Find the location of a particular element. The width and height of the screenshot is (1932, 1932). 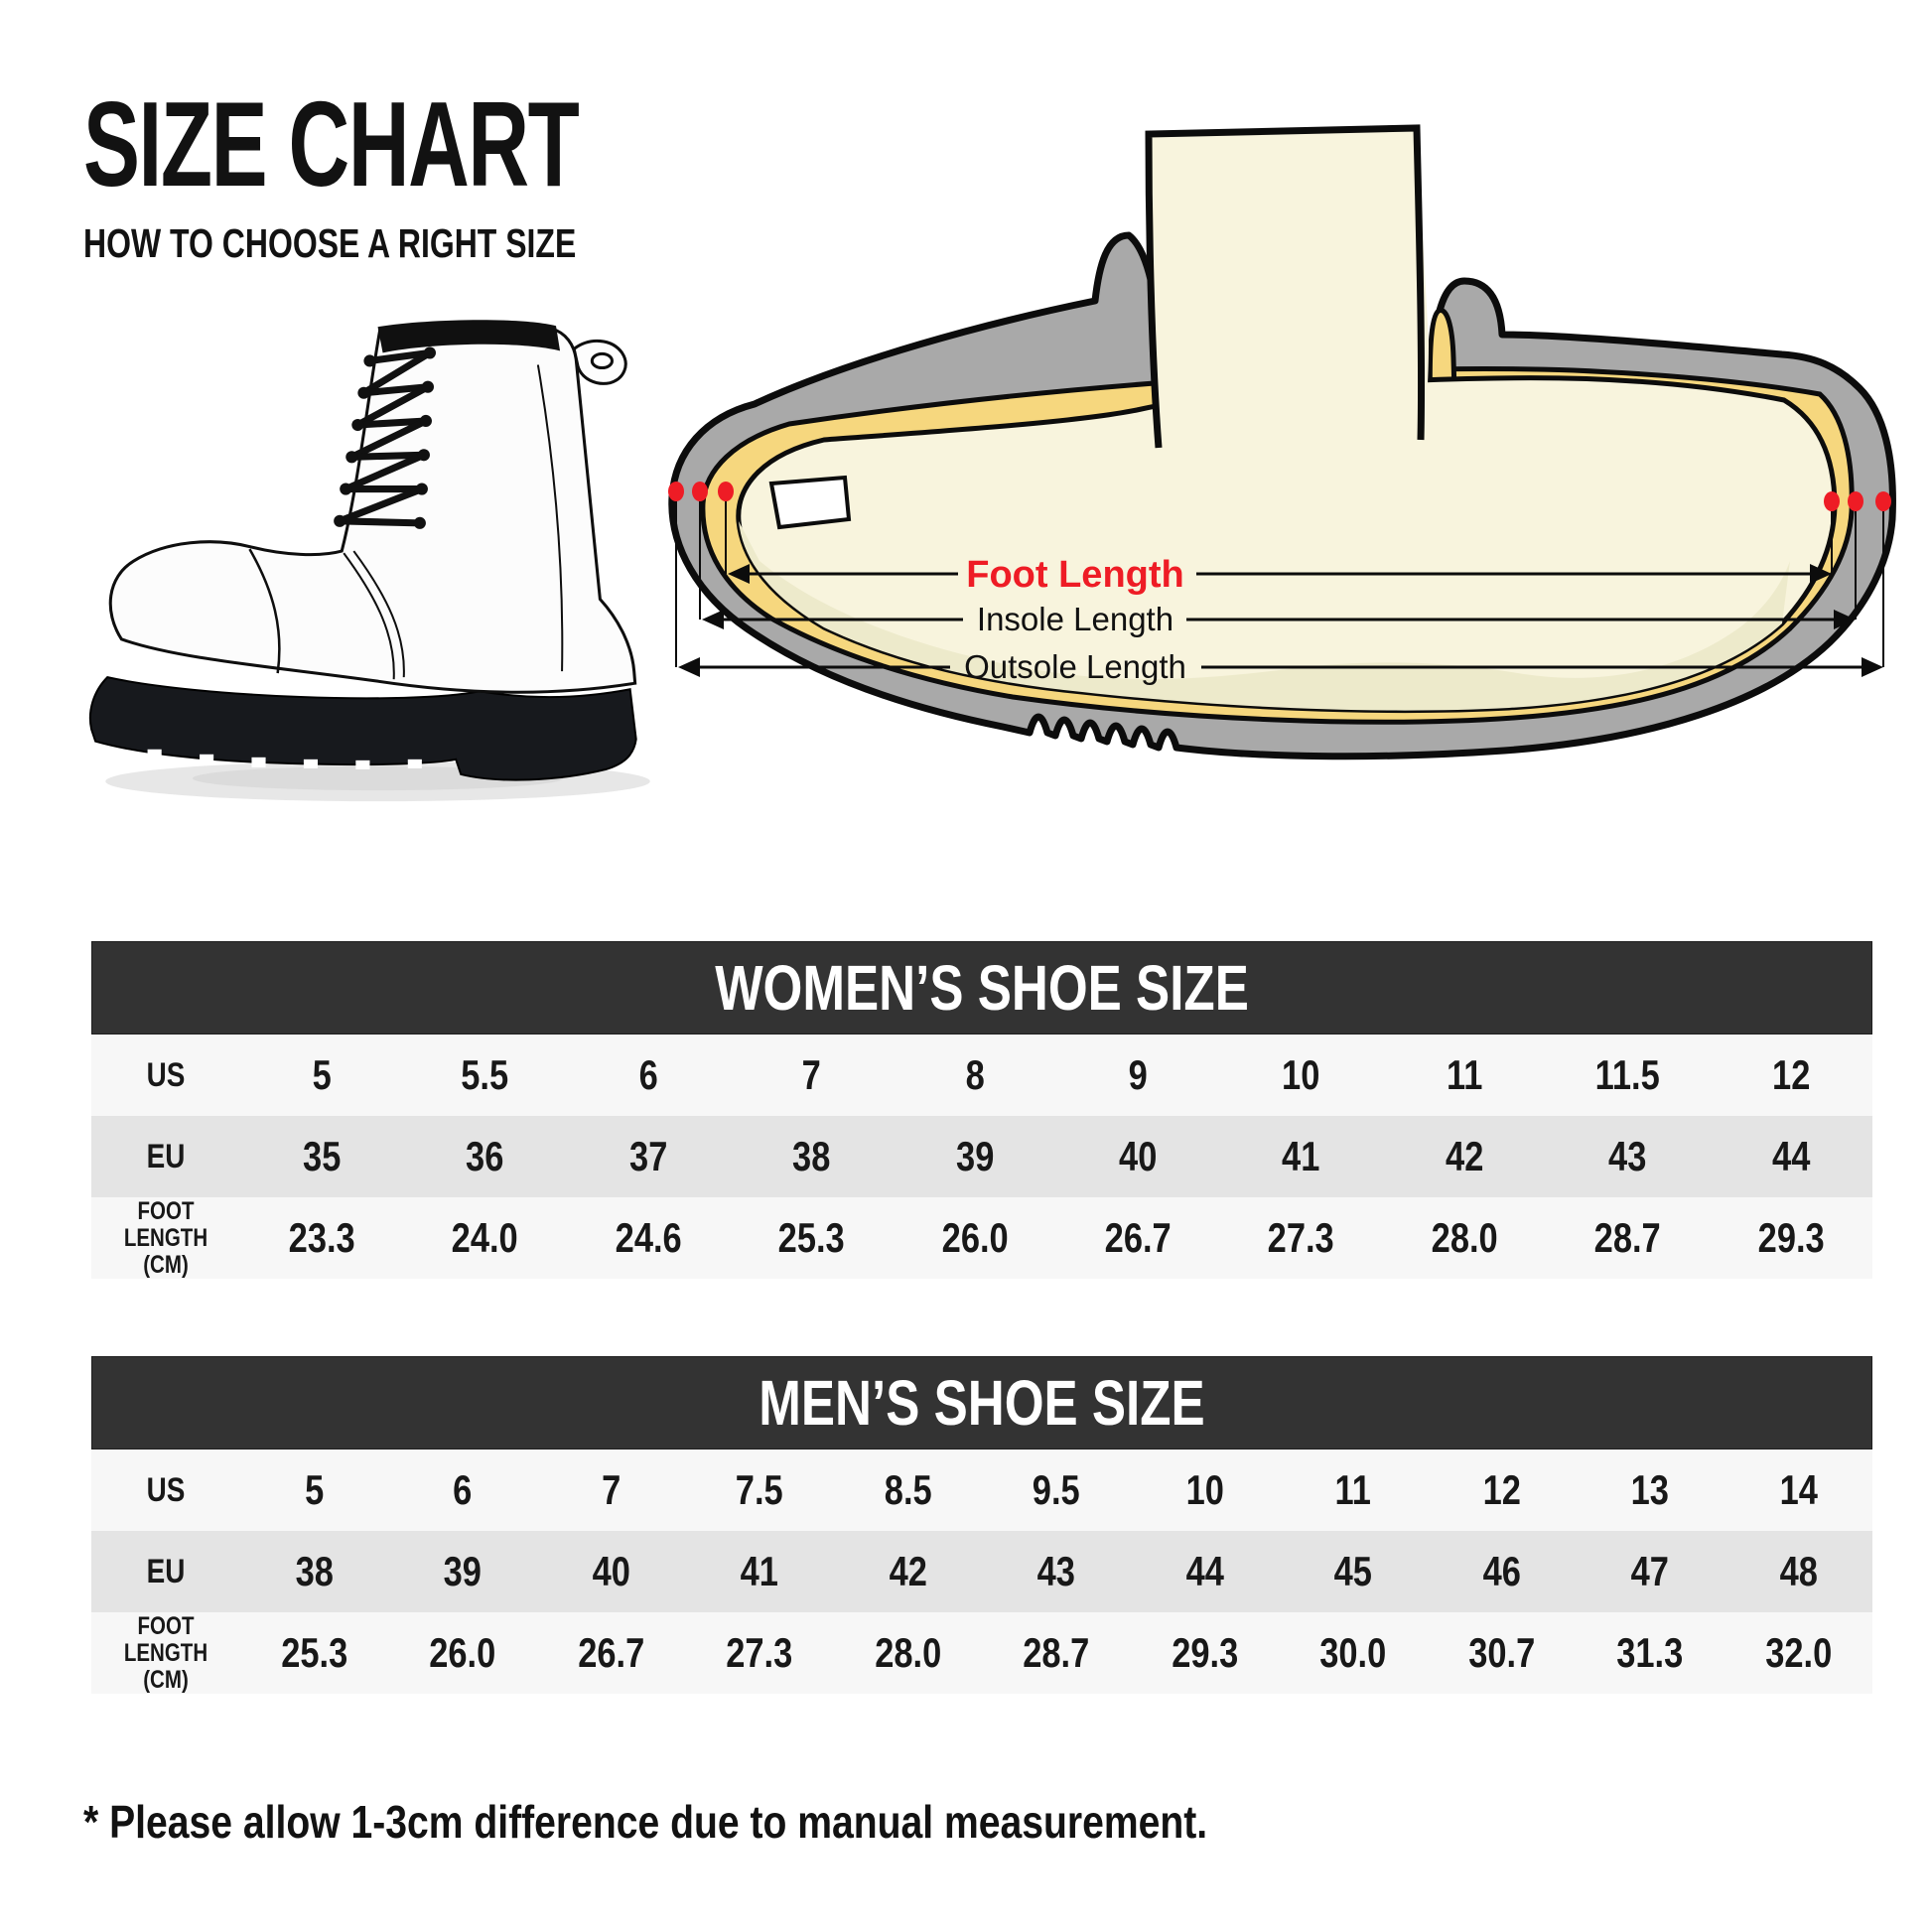

table-cell: 24.6 is located at coordinates (649, 1237).